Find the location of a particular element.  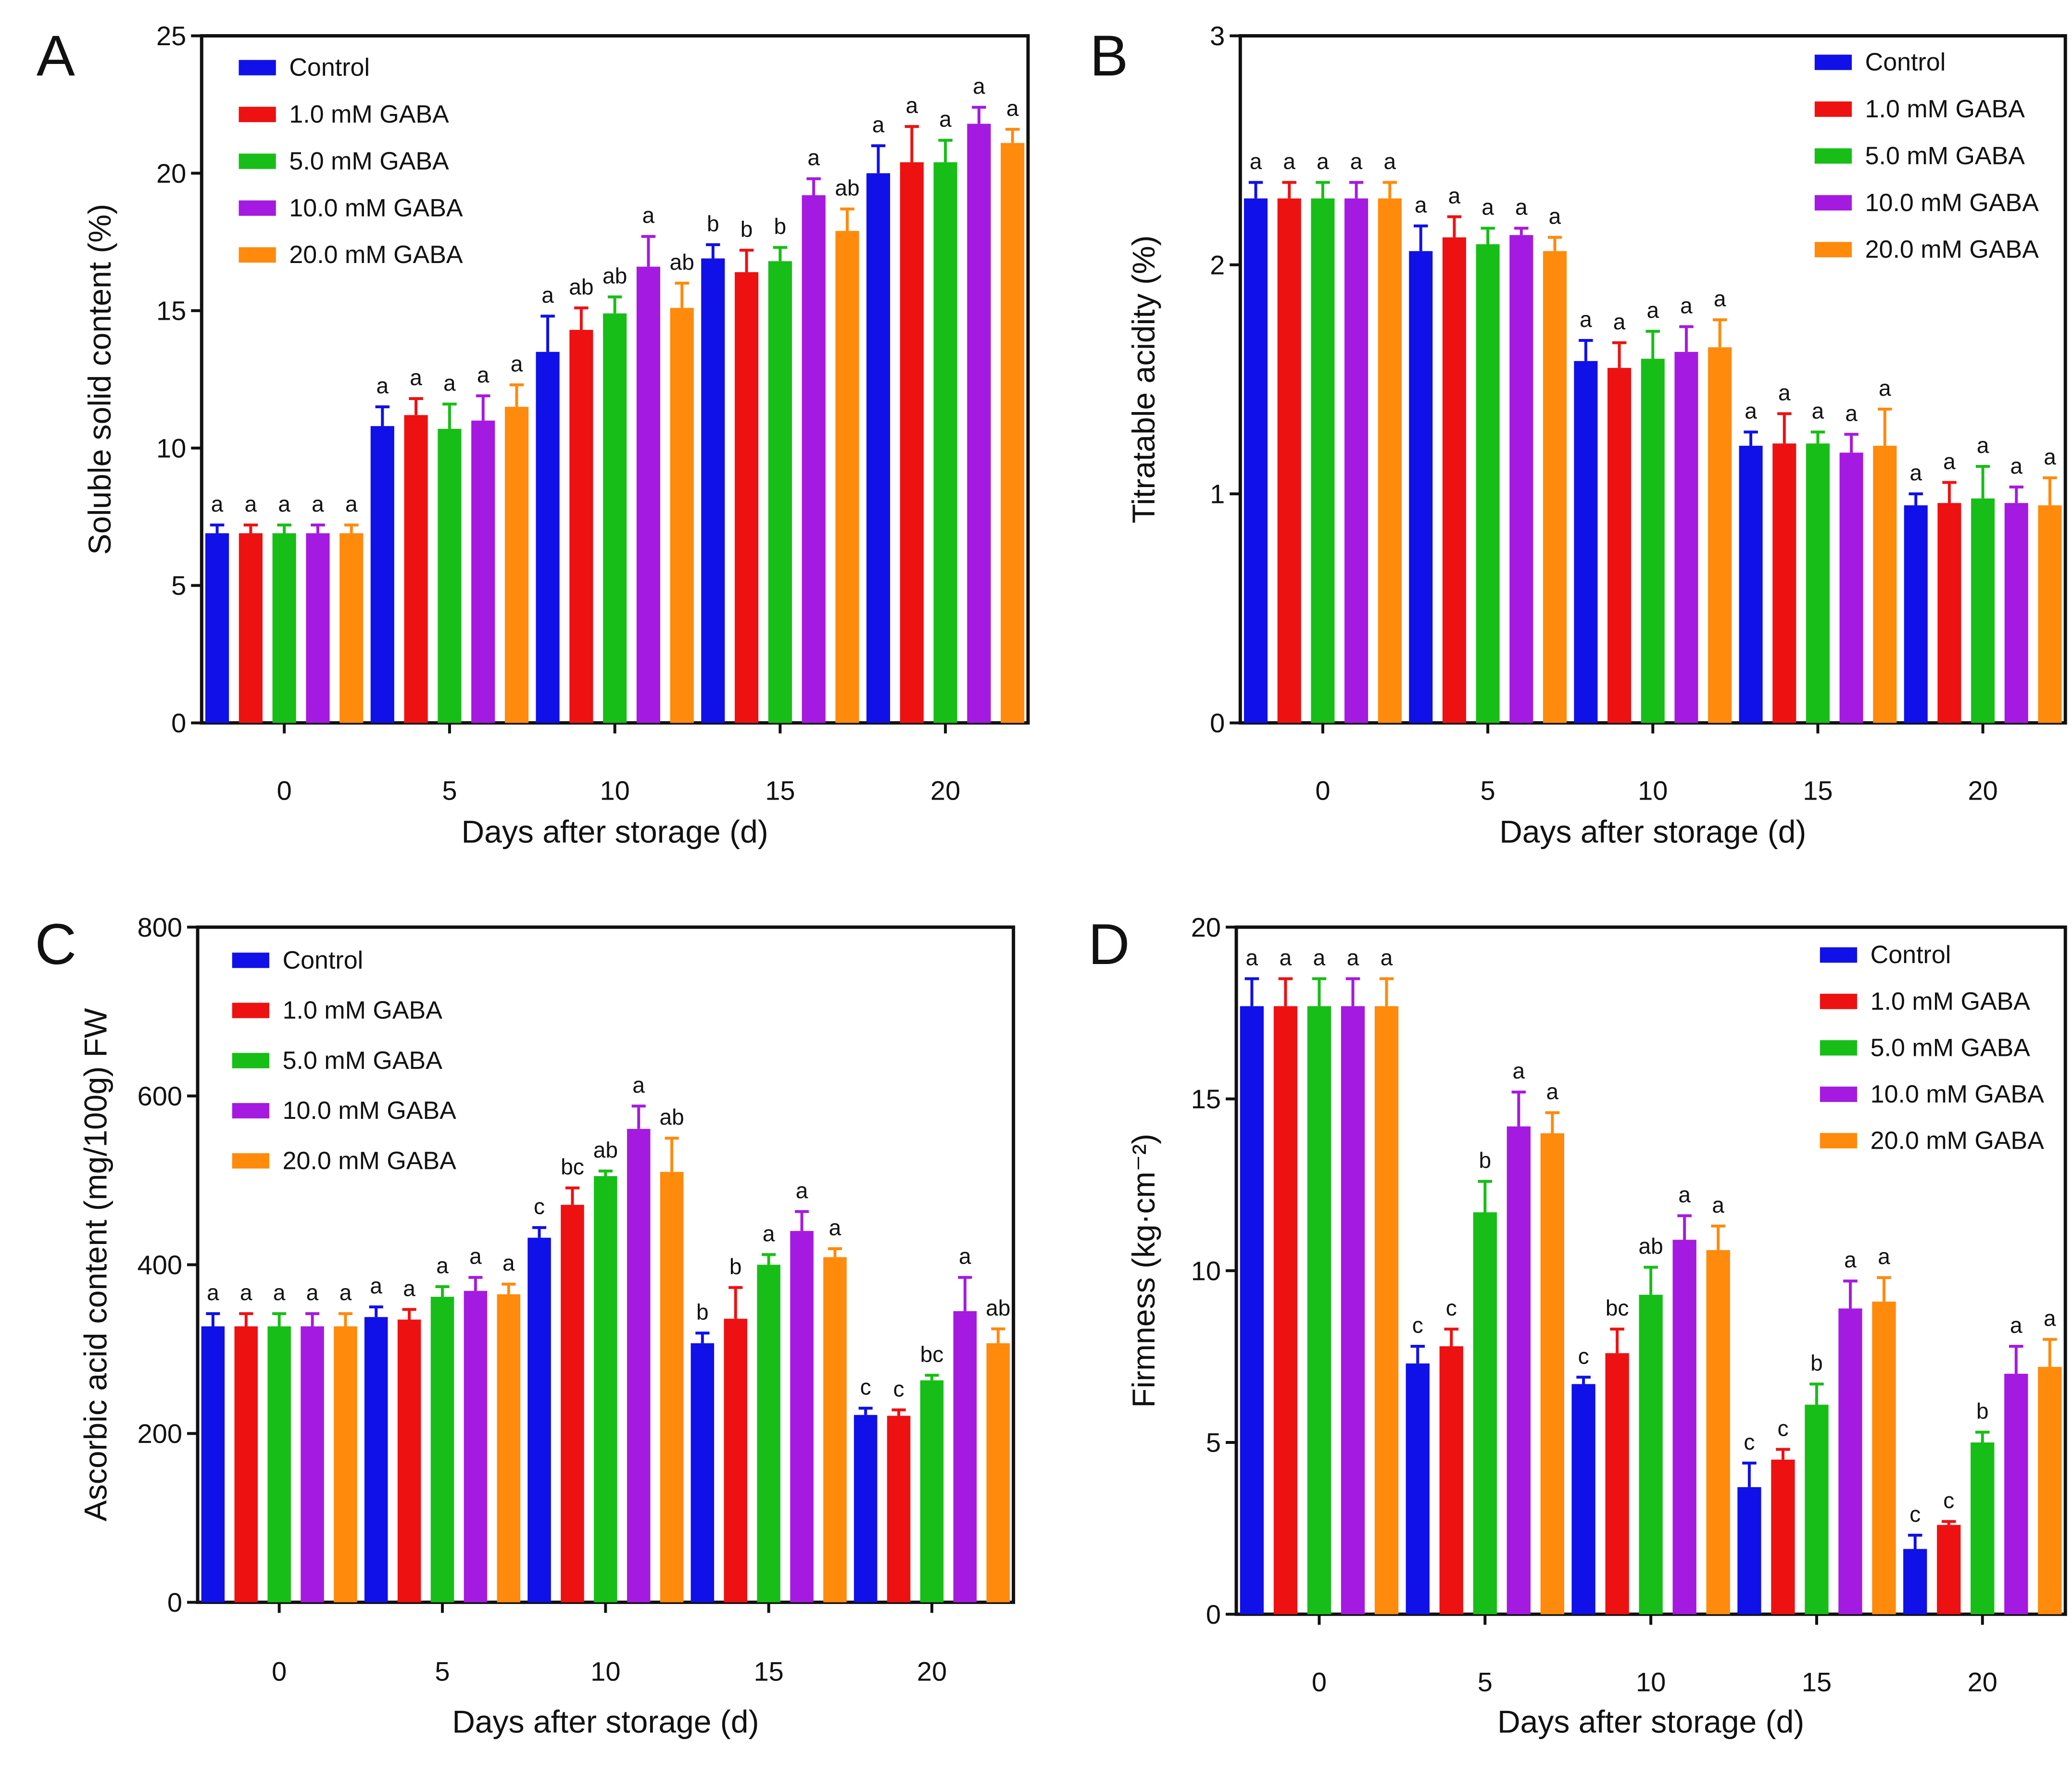

y-axis-title: Soluble solid content (%) is located at coordinates (99, 379).